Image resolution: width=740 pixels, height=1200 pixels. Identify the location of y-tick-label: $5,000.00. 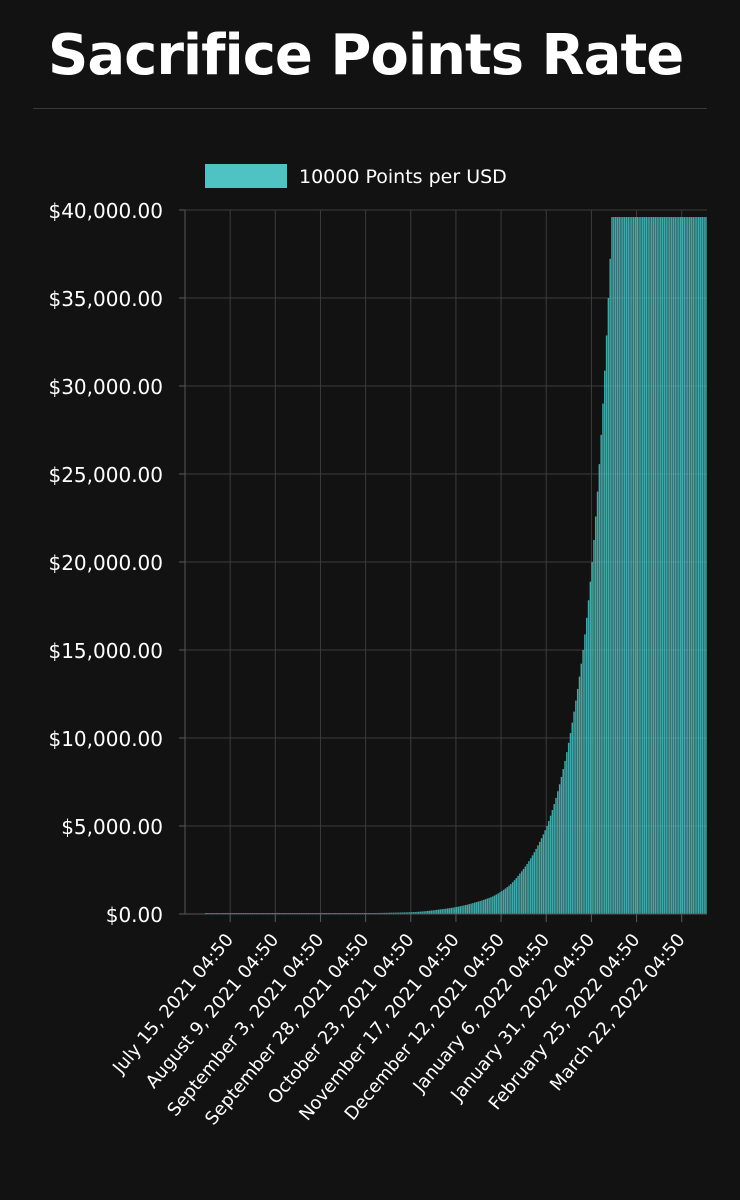
(112, 827).